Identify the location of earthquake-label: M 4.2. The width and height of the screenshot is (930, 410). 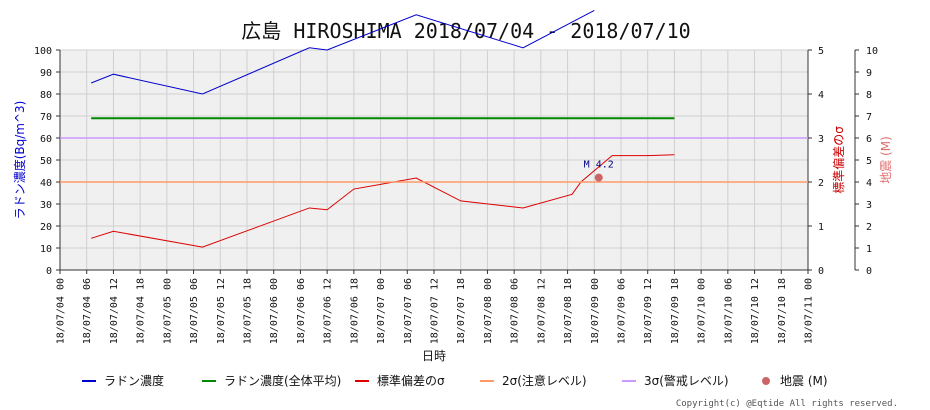
(599, 165).